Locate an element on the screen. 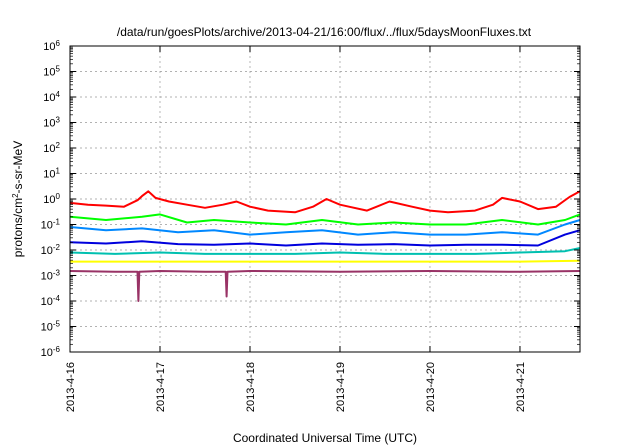 The image size is (640, 448). y-tick-label: 10² is located at coordinates (51, 148).